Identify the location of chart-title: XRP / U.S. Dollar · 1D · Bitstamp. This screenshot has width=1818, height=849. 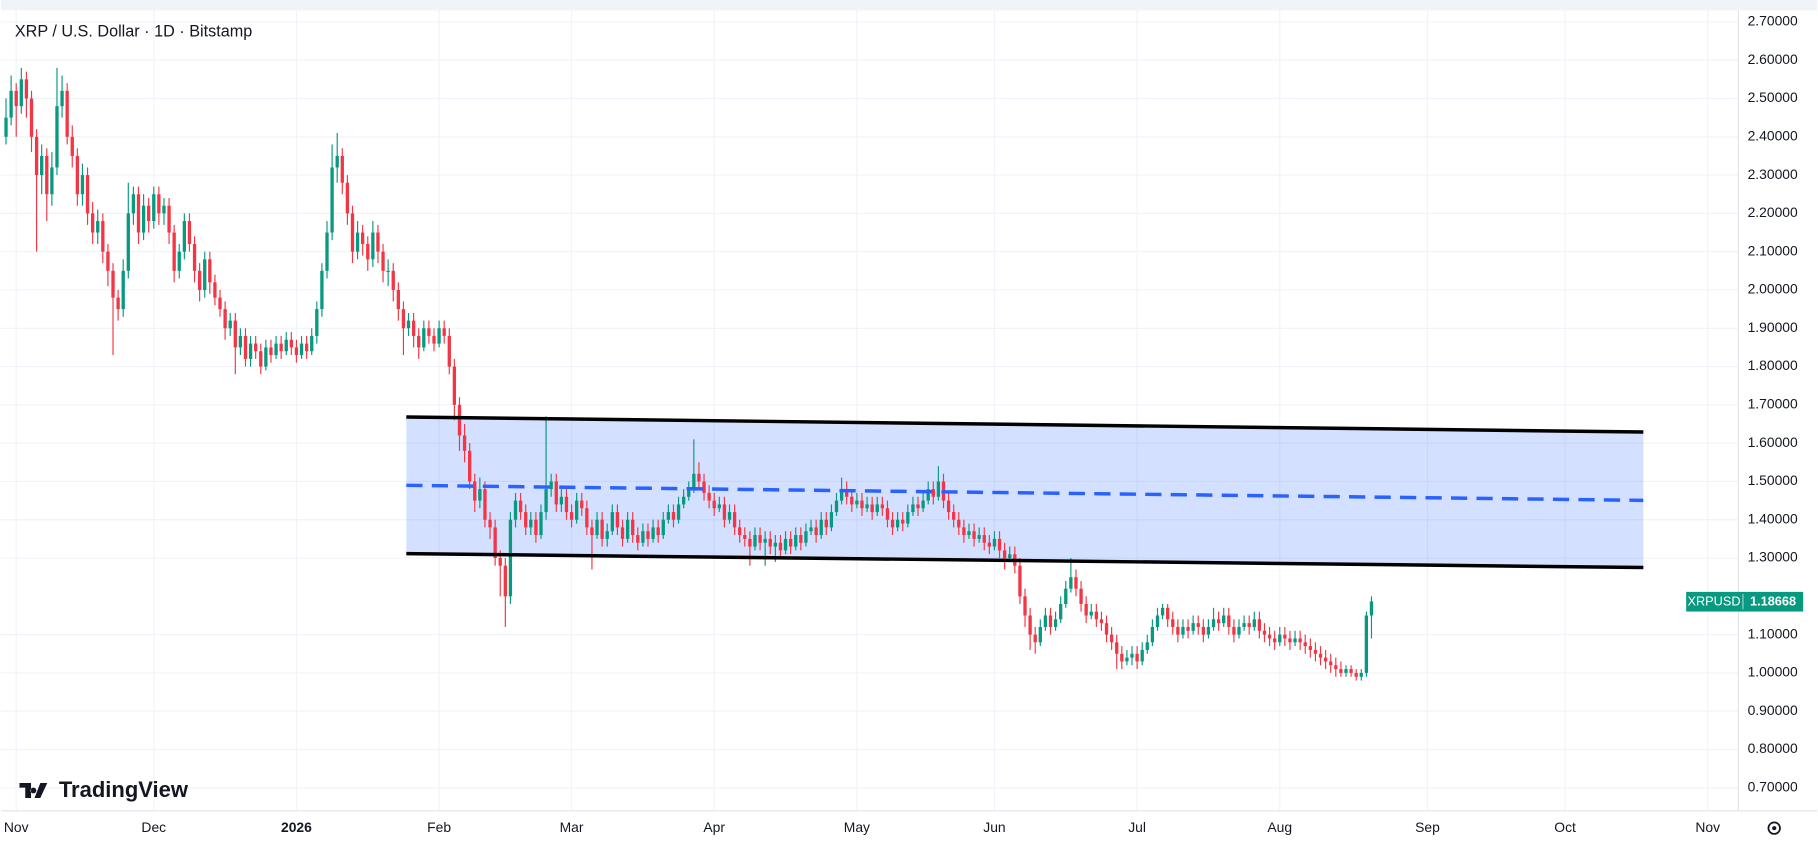
(133, 32).